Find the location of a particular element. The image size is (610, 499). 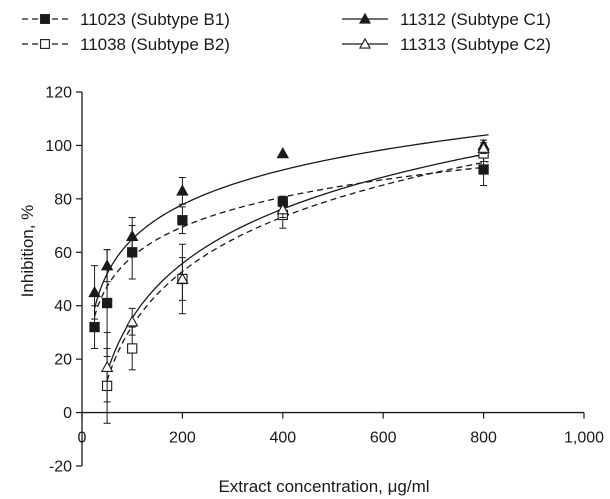

y-tick-label: 120 is located at coordinates (58, 93).